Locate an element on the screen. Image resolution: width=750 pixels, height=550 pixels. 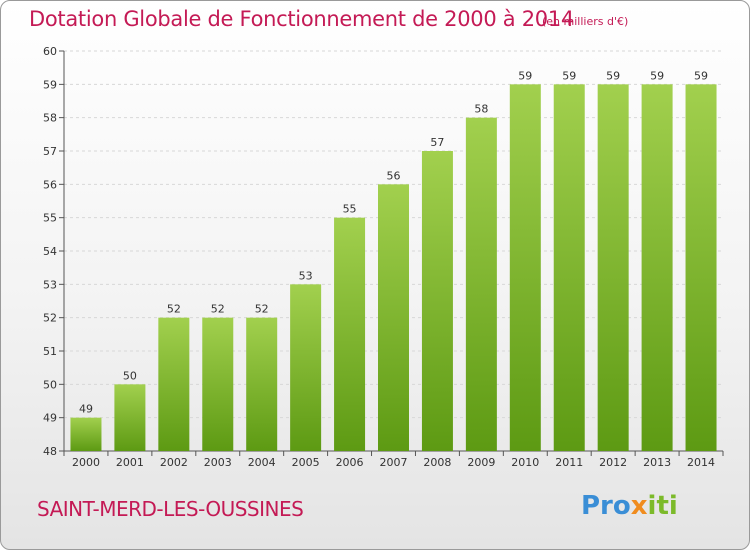
chart-subtitle: (en milliers d'€) is located at coordinates (585, 21).